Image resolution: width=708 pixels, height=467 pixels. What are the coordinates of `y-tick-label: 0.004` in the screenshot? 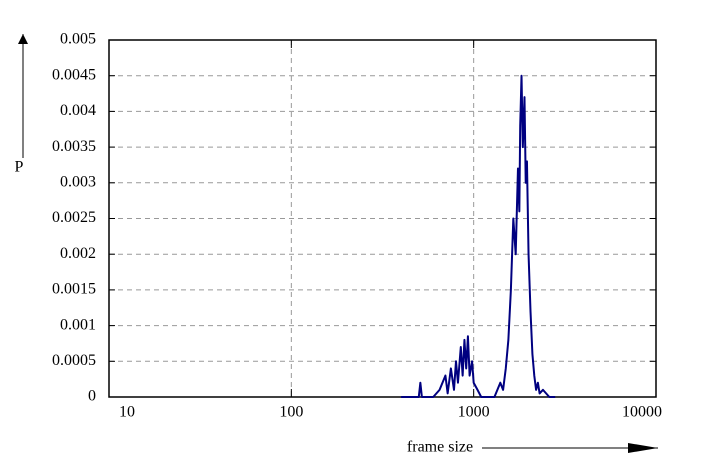 It's located at (78, 110).